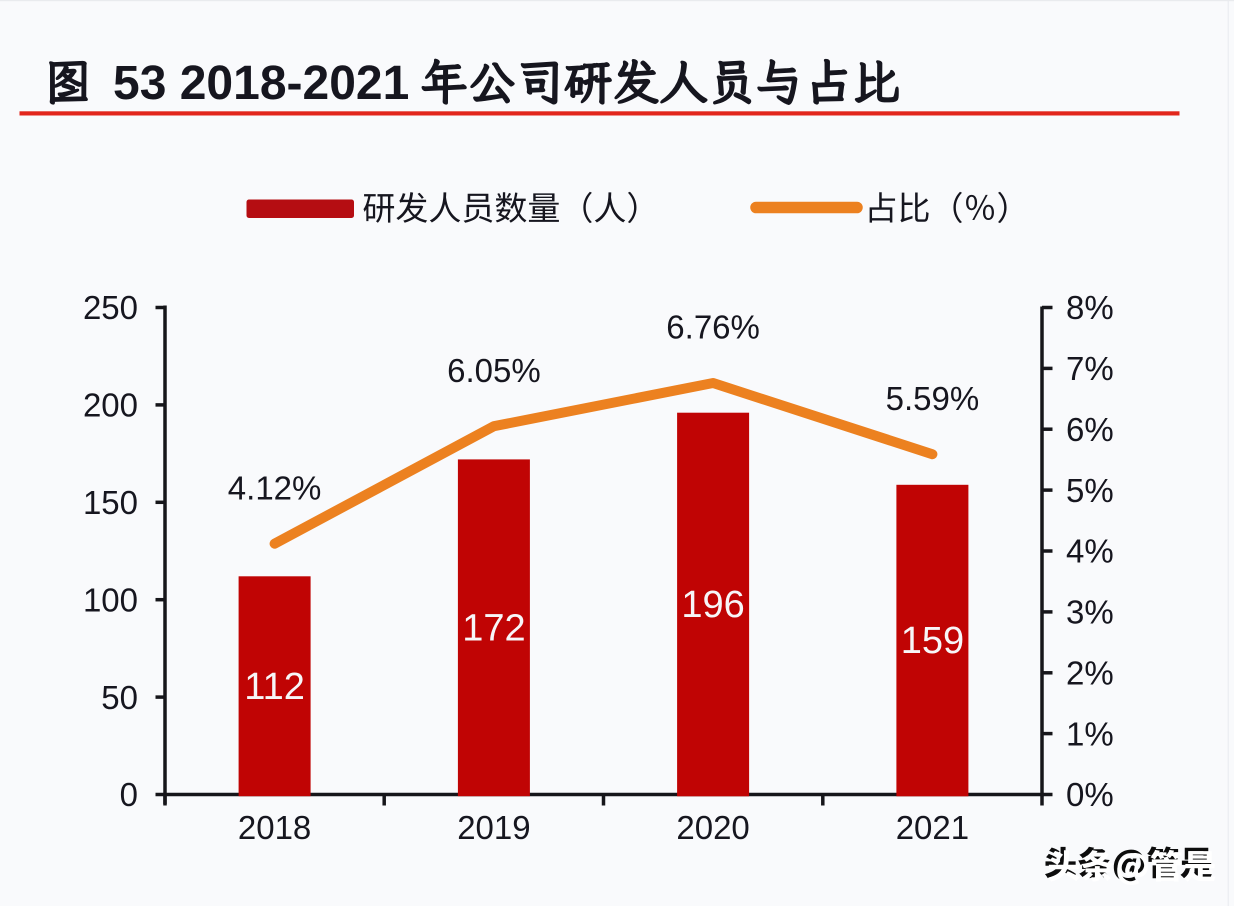 Image resolution: width=1234 pixels, height=906 pixels. I want to click on svg-text: 5%, so click(1090, 490).